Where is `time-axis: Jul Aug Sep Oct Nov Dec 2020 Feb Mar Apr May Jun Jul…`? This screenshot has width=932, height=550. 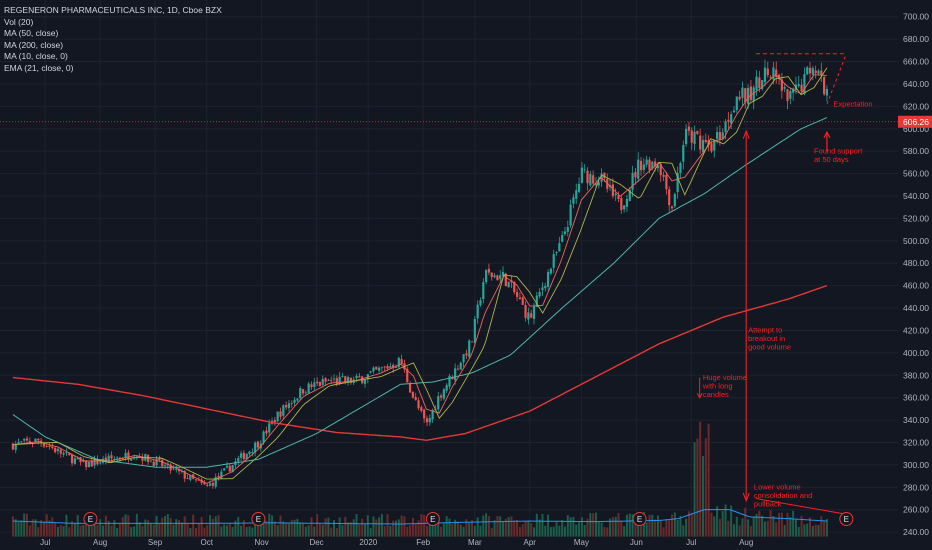 time-axis: Jul Aug Sep Oct Nov Dec 2020 Feb Mar Apr May Jun Jul… is located at coordinates (396, 542).